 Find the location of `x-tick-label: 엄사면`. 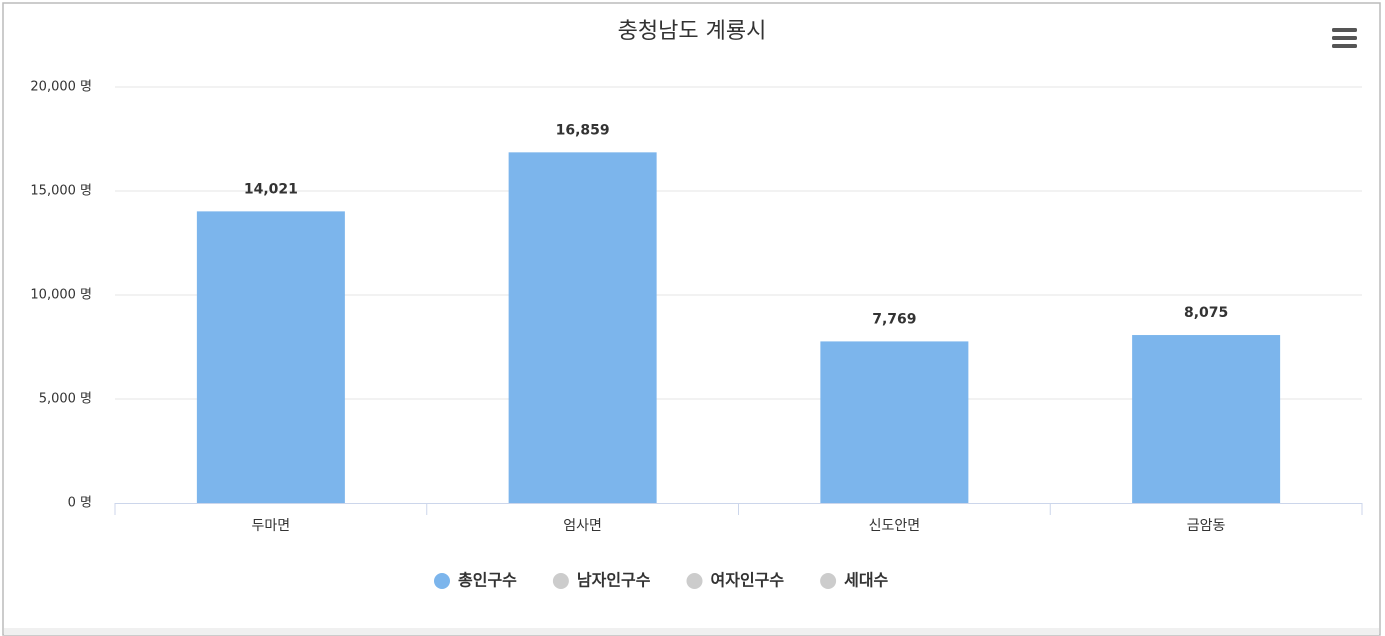

x-tick-label: 엄사면 is located at coordinates (582, 526).